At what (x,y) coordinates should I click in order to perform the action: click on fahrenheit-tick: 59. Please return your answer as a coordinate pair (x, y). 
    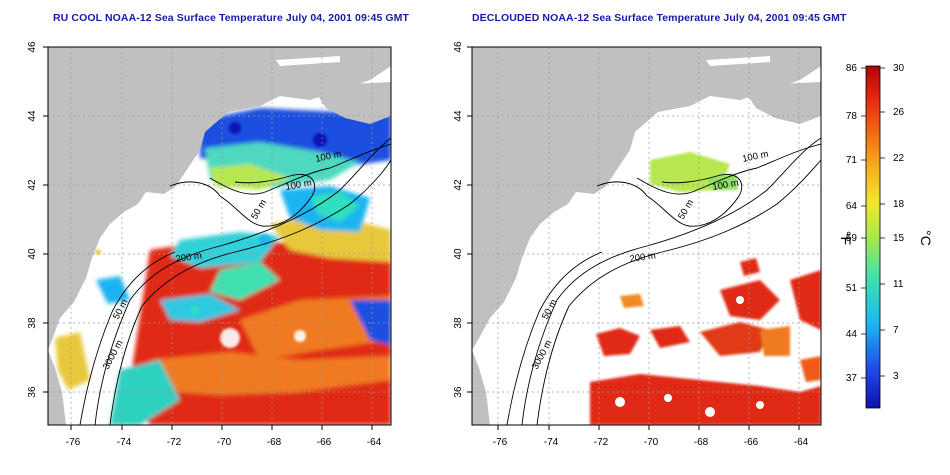
    Looking at the image, I should click on (852, 238).